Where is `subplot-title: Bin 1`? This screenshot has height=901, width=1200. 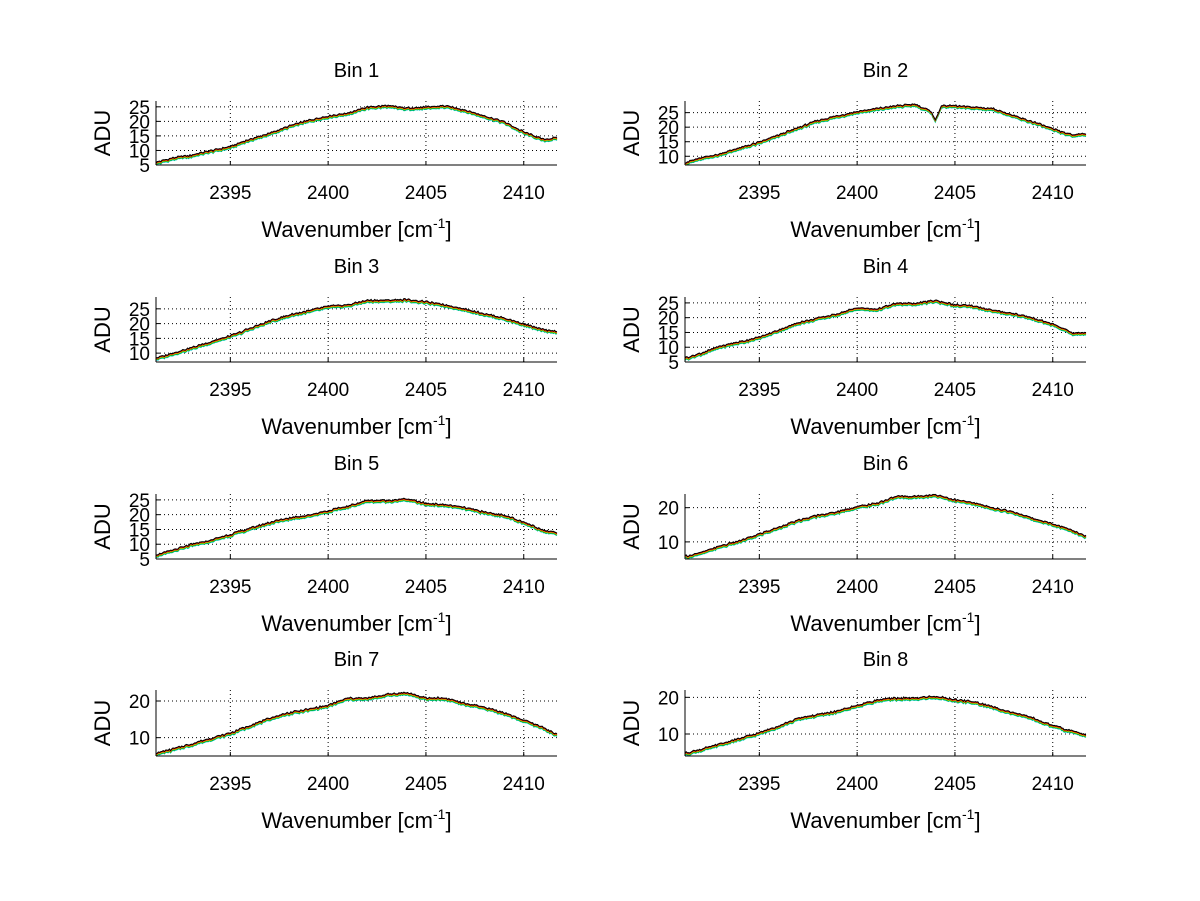 subplot-title: Bin 1 is located at coordinates (357, 71).